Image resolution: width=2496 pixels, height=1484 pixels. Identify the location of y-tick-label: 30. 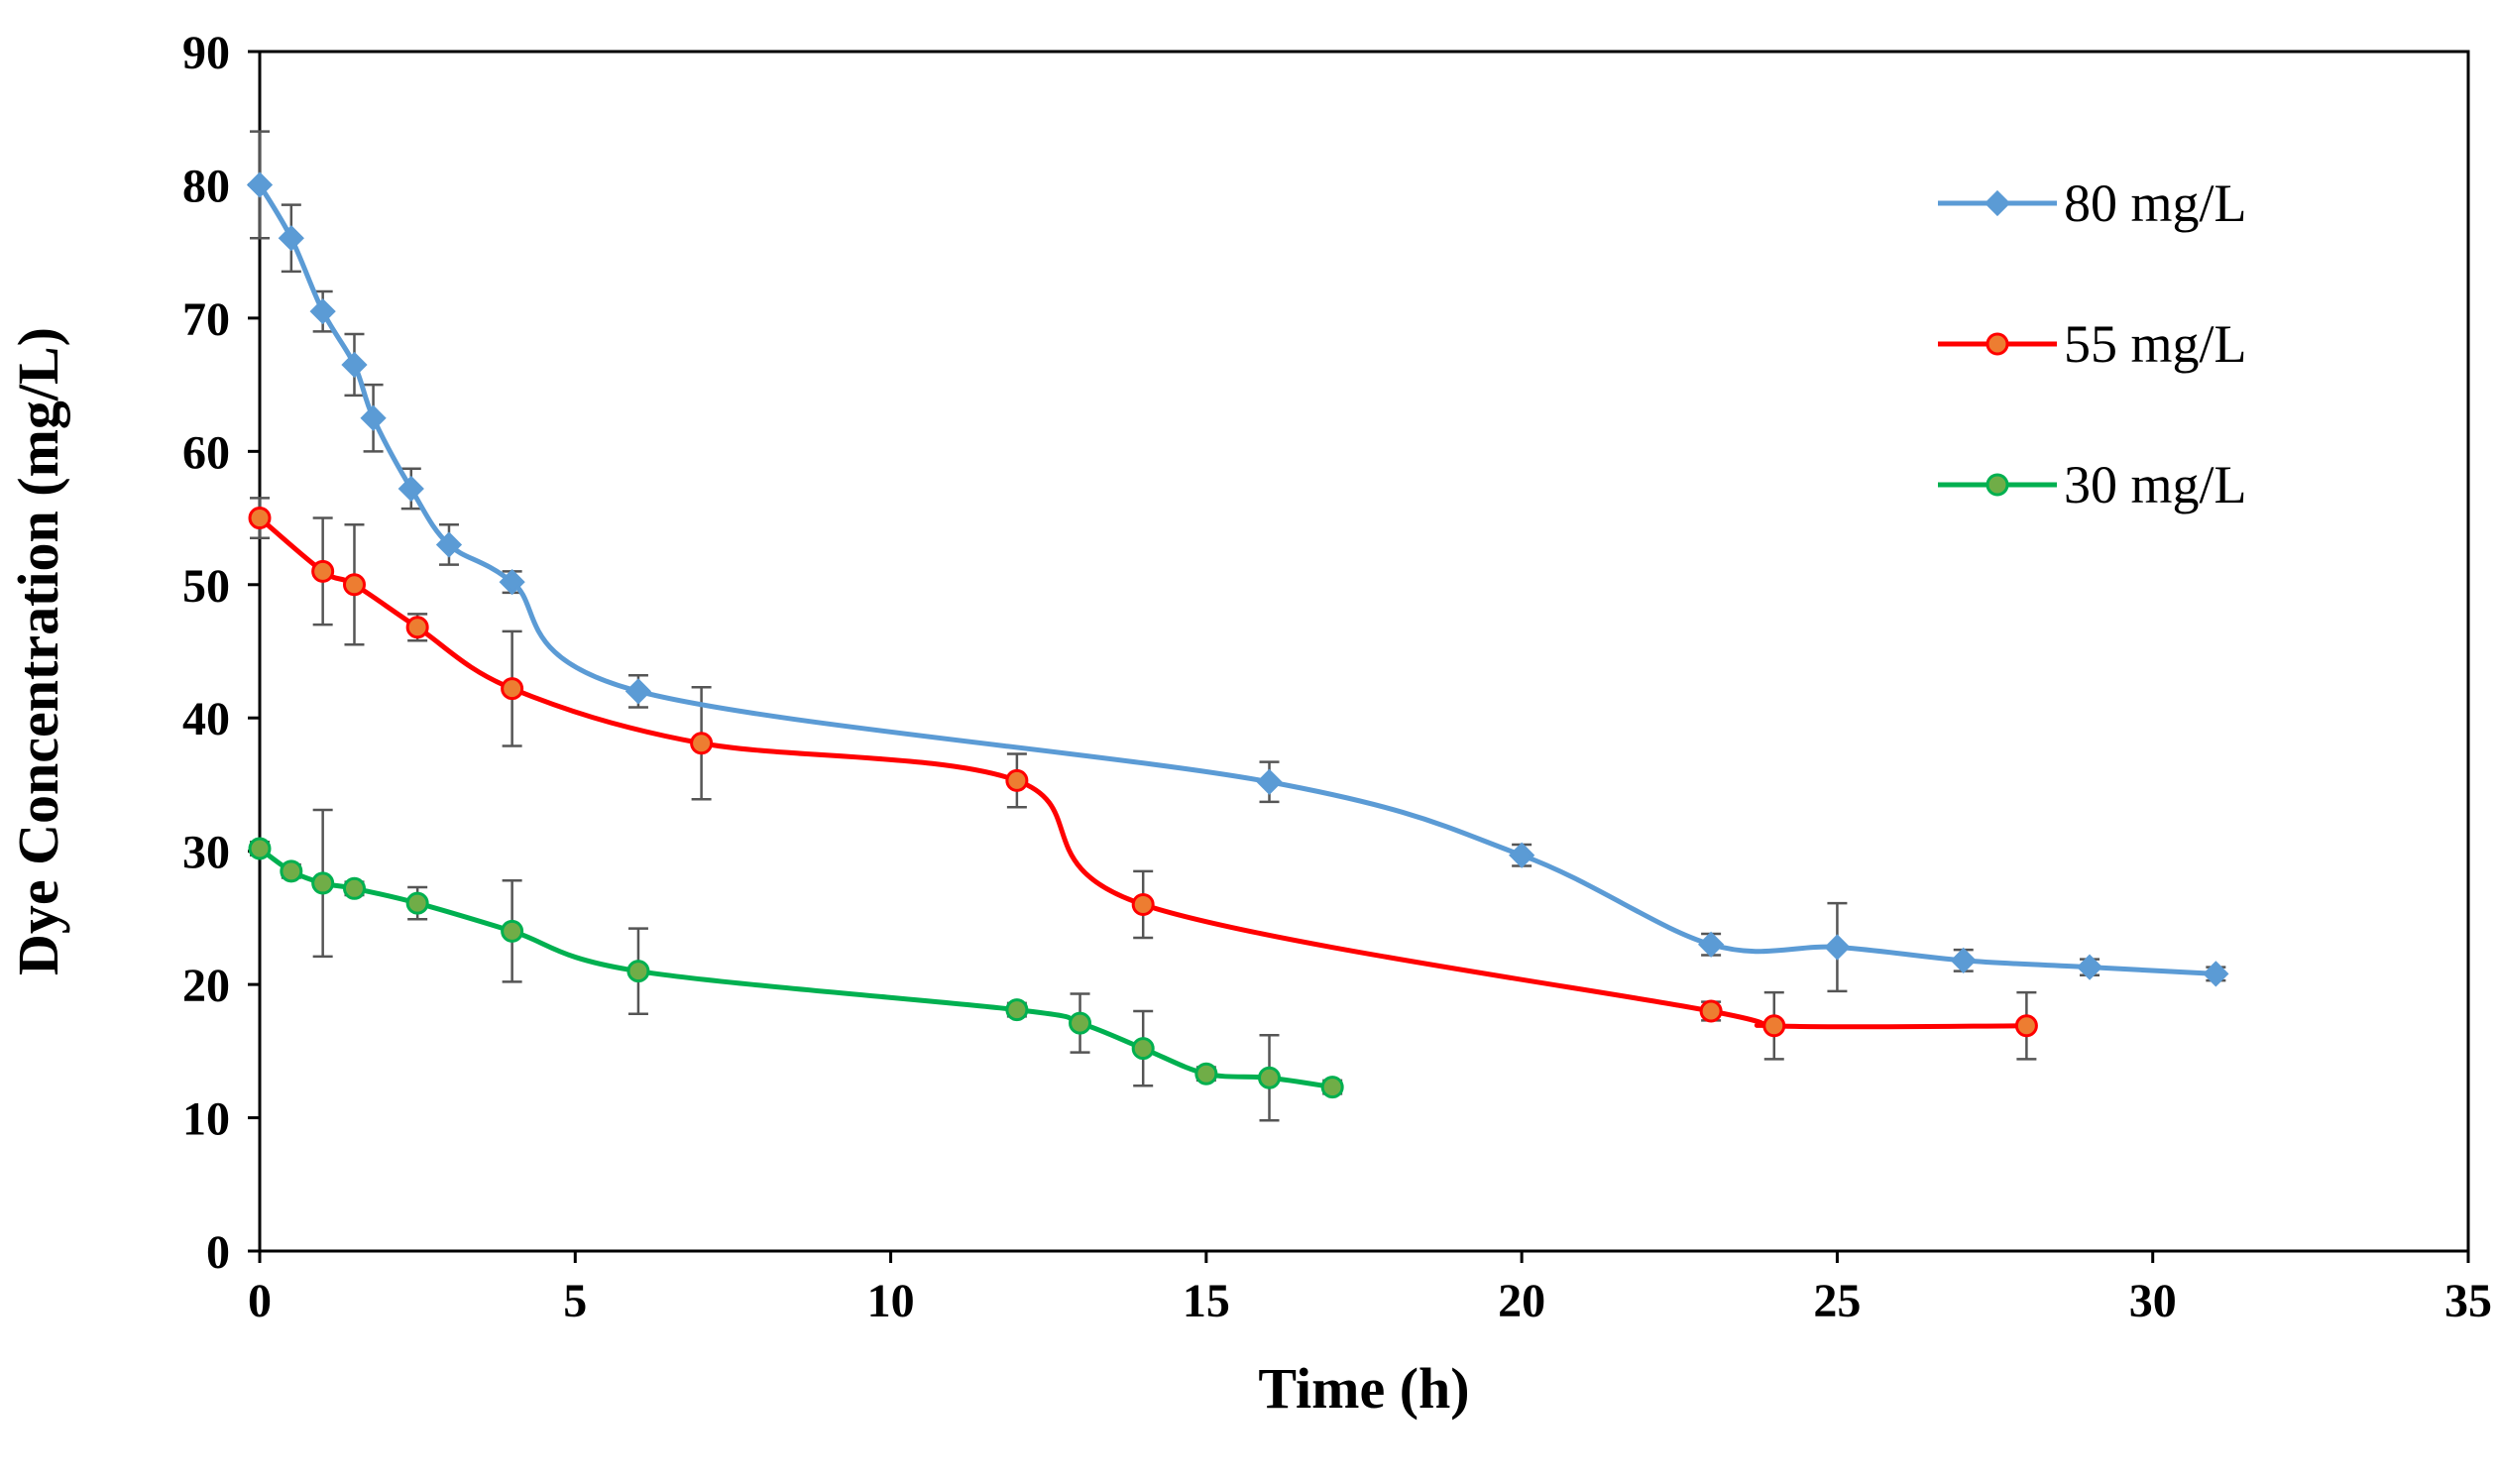
(206, 853).